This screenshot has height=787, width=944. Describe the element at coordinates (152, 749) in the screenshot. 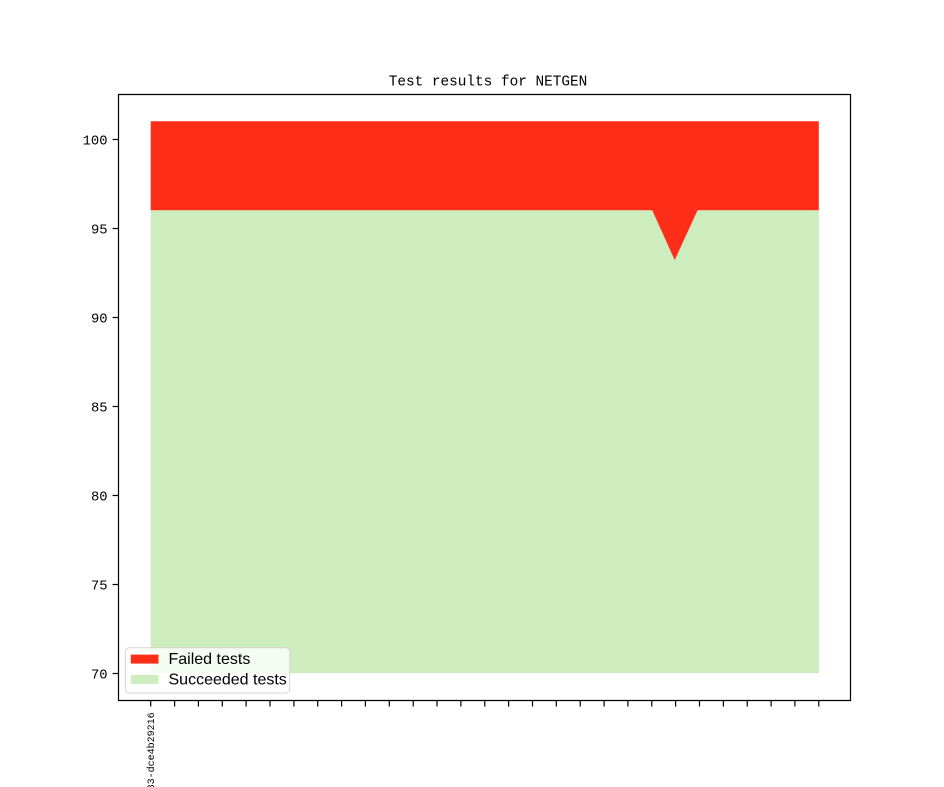

I see `svg-text: 33-dce4b29216` at that location.